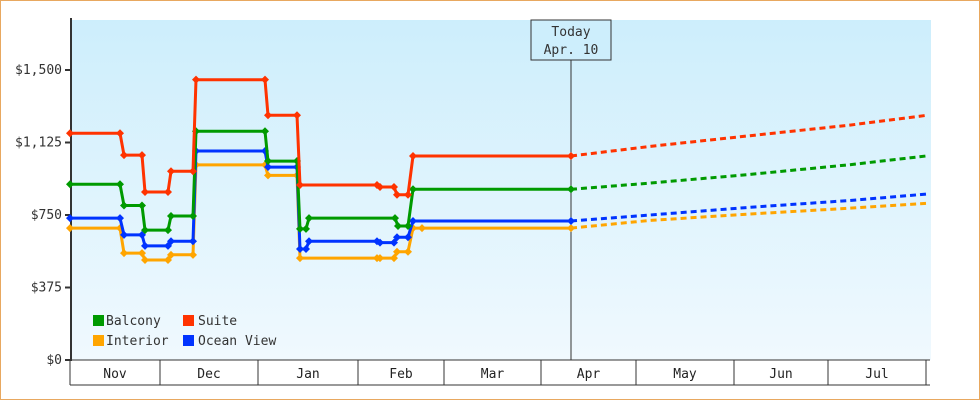 Image resolution: width=980 pixels, height=400 pixels. I want to click on legend-item-balcony: Balcony, so click(127, 321).